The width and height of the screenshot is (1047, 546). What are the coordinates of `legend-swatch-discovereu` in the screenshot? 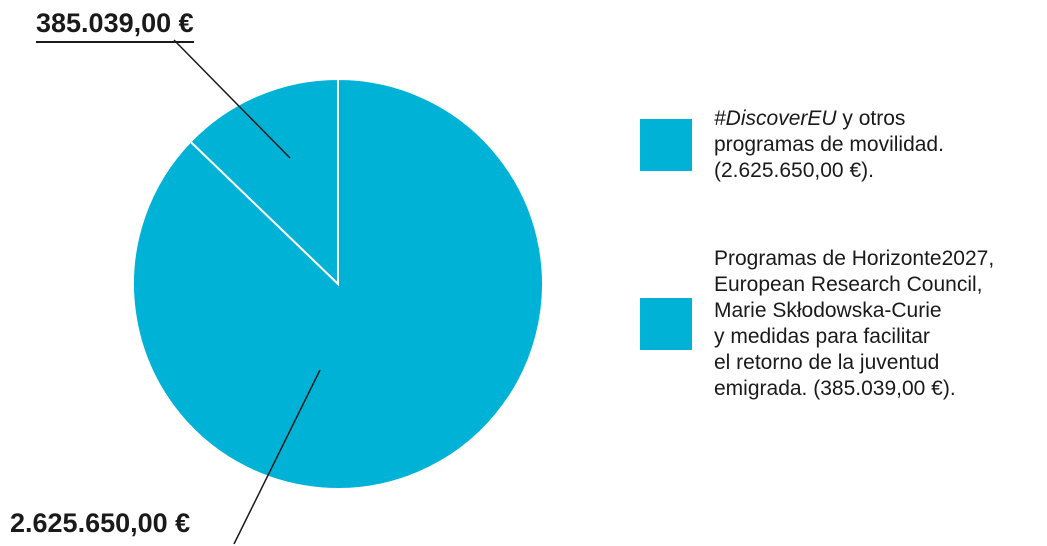 It's located at (666, 145).